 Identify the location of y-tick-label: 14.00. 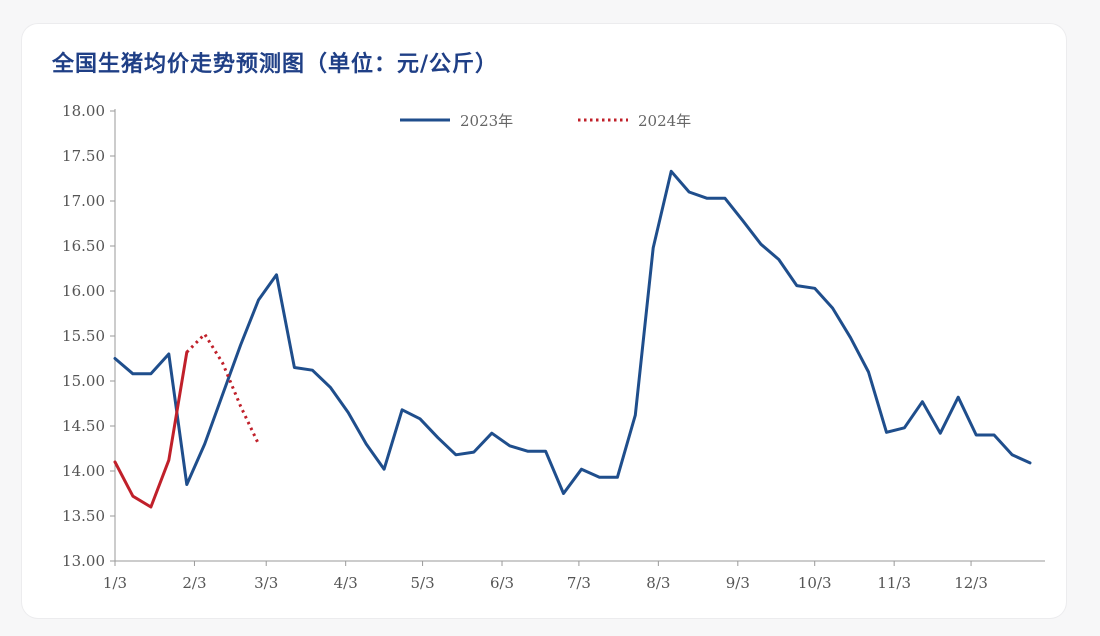
(83, 471).